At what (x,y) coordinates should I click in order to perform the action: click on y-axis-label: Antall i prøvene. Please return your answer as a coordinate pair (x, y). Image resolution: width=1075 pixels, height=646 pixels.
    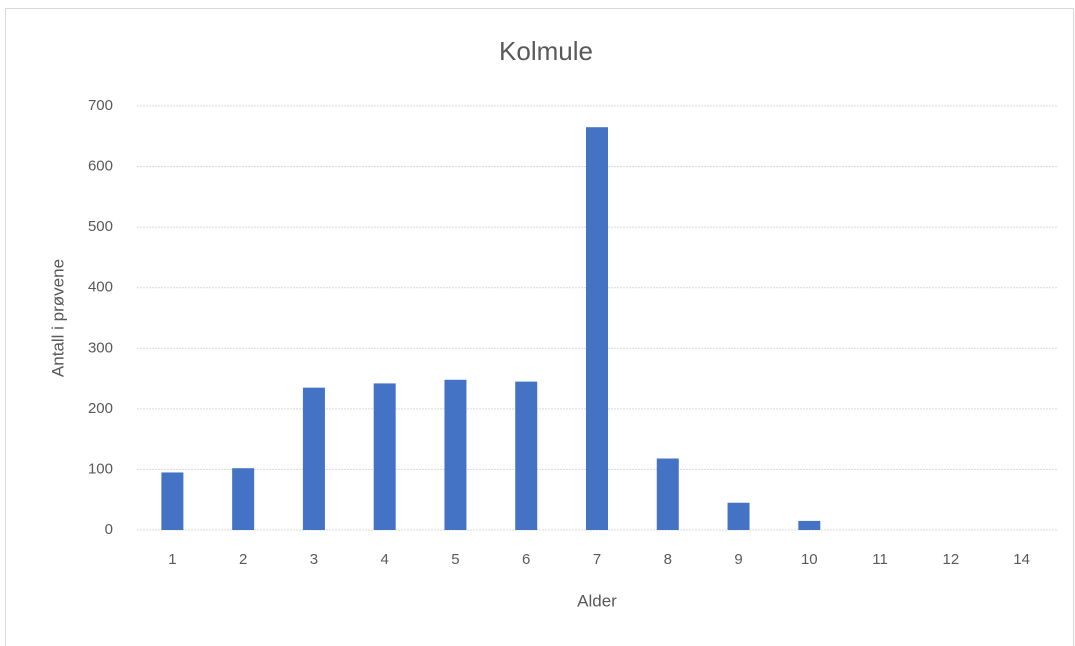
    Looking at the image, I should click on (57, 318).